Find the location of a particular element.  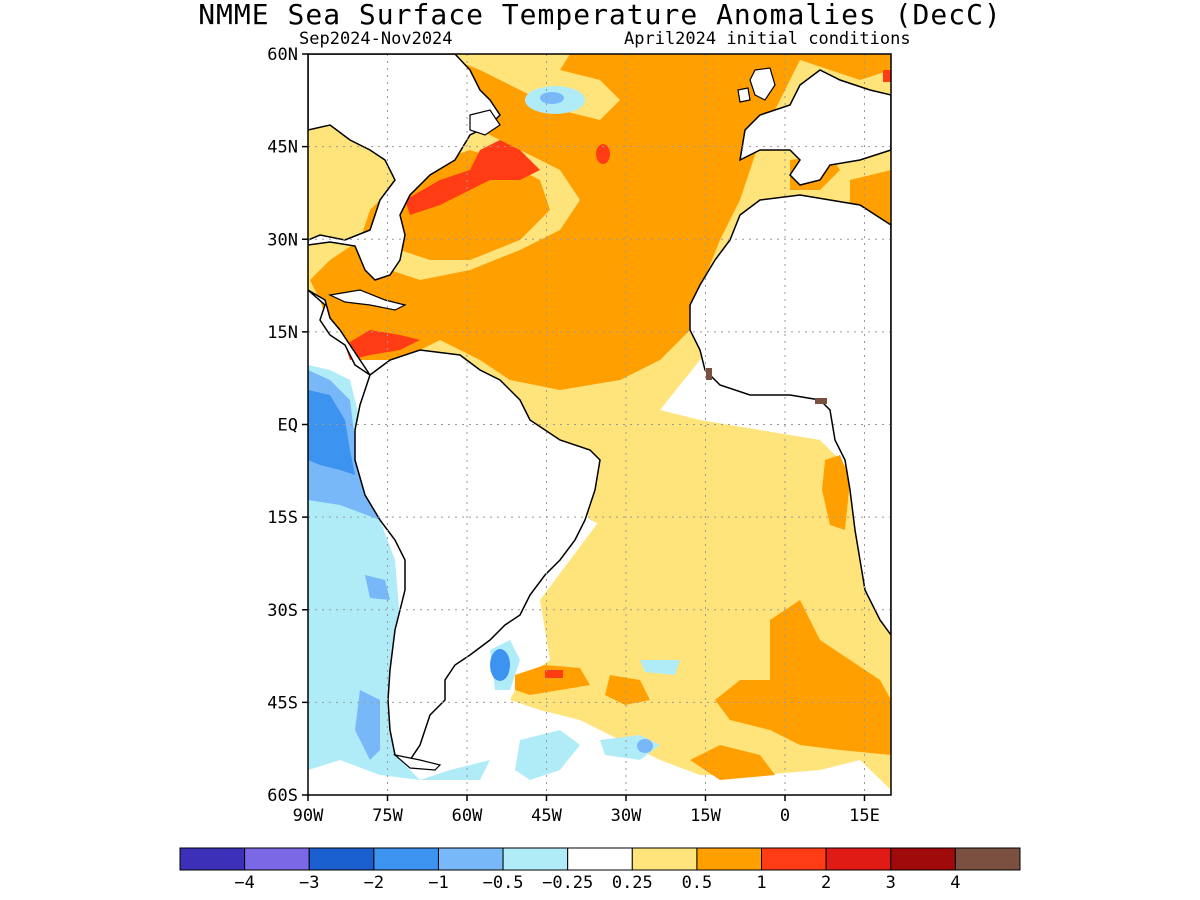

sa-warm-area-south is located at coordinates (732, 762).